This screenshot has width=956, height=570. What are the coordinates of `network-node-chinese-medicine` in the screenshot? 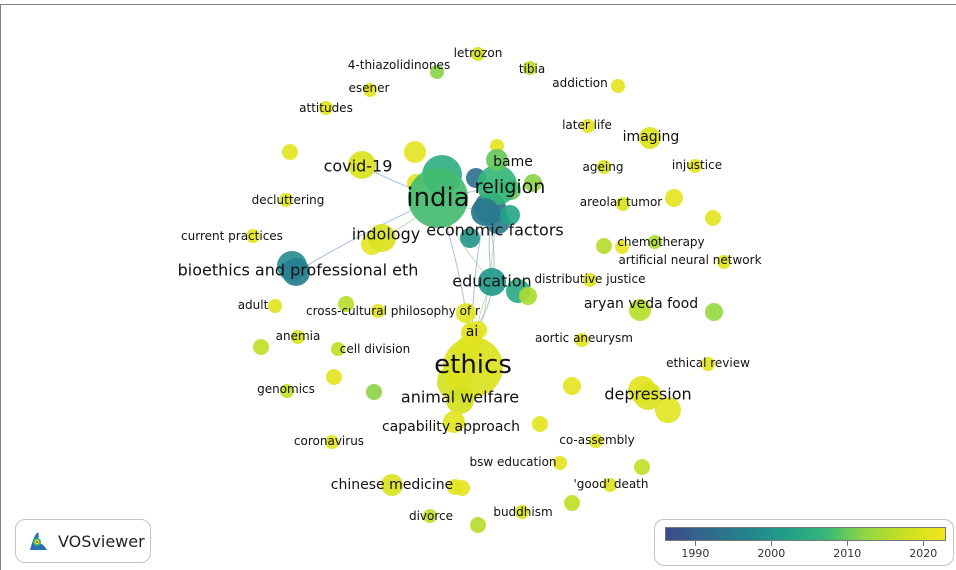 It's located at (392, 485).